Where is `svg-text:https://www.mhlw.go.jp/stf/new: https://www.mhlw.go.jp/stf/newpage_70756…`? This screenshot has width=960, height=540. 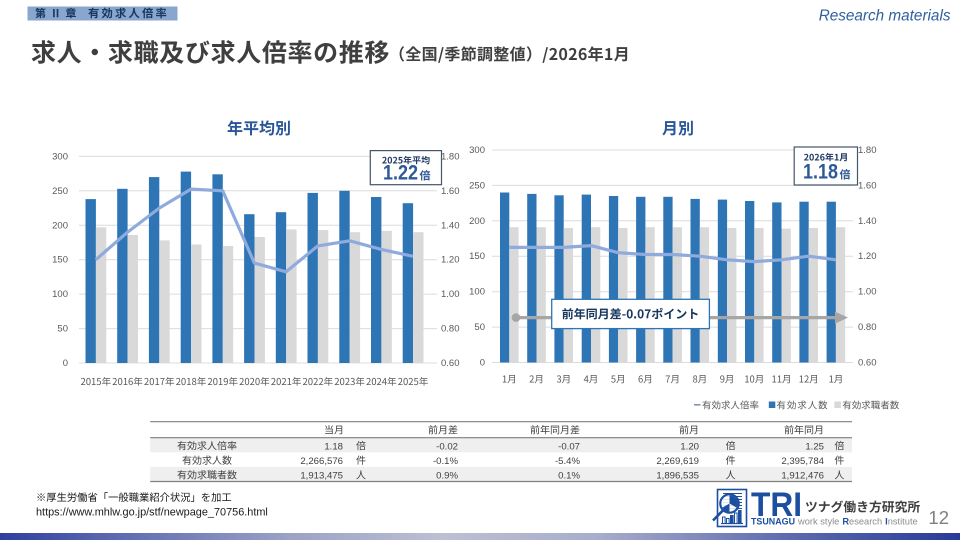
svg-text:https://www.mhlw.go.jp/stf/new: https://www.mhlw.go.jp/stf/newpage_70756… is located at coordinates (152, 513).